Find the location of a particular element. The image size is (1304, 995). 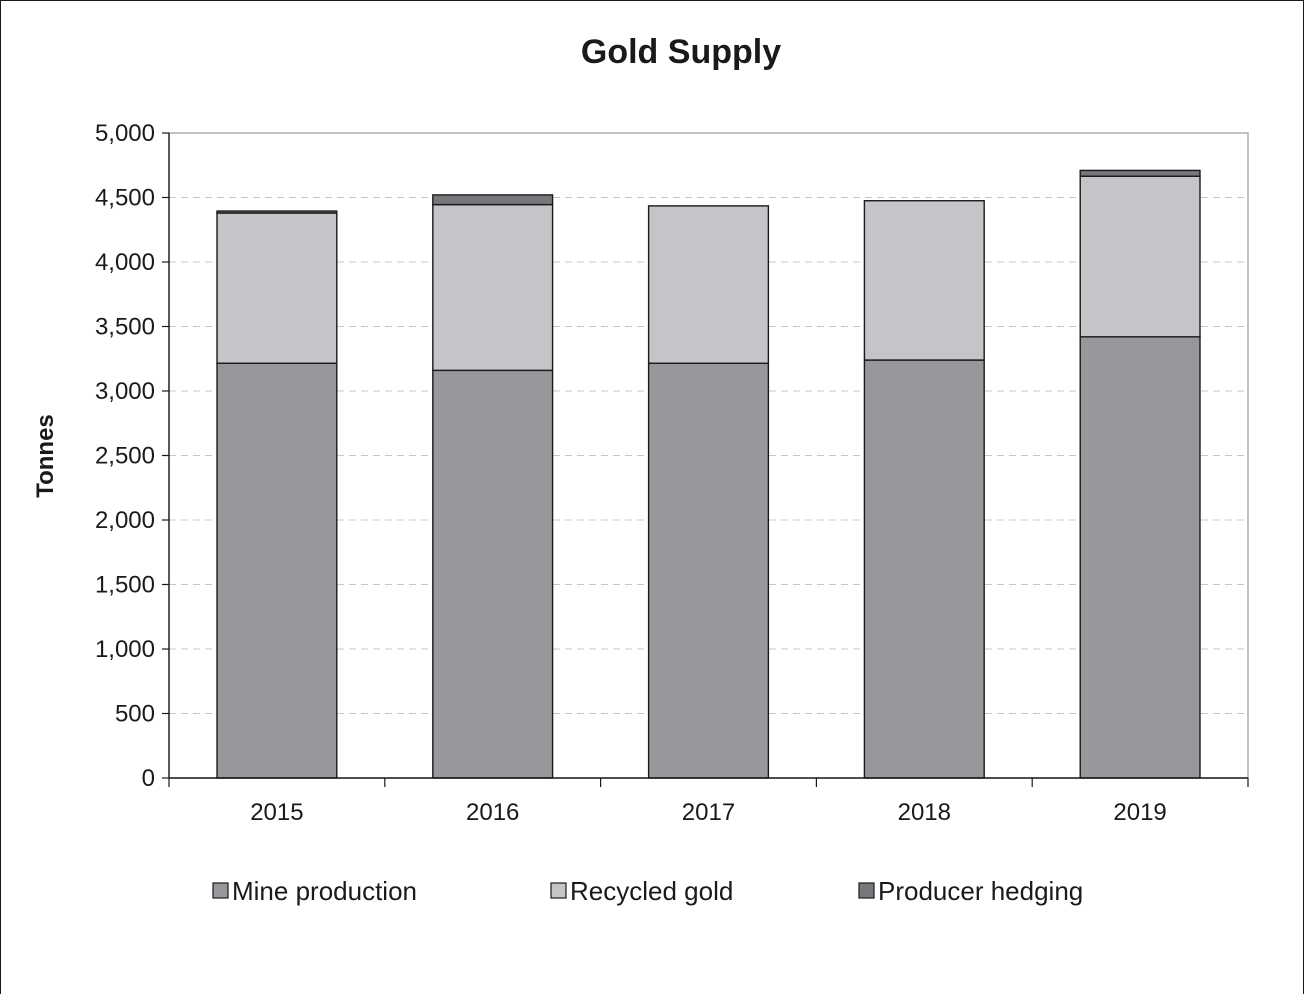

y-tick-label: 5,000 is located at coordinates (125, 133).